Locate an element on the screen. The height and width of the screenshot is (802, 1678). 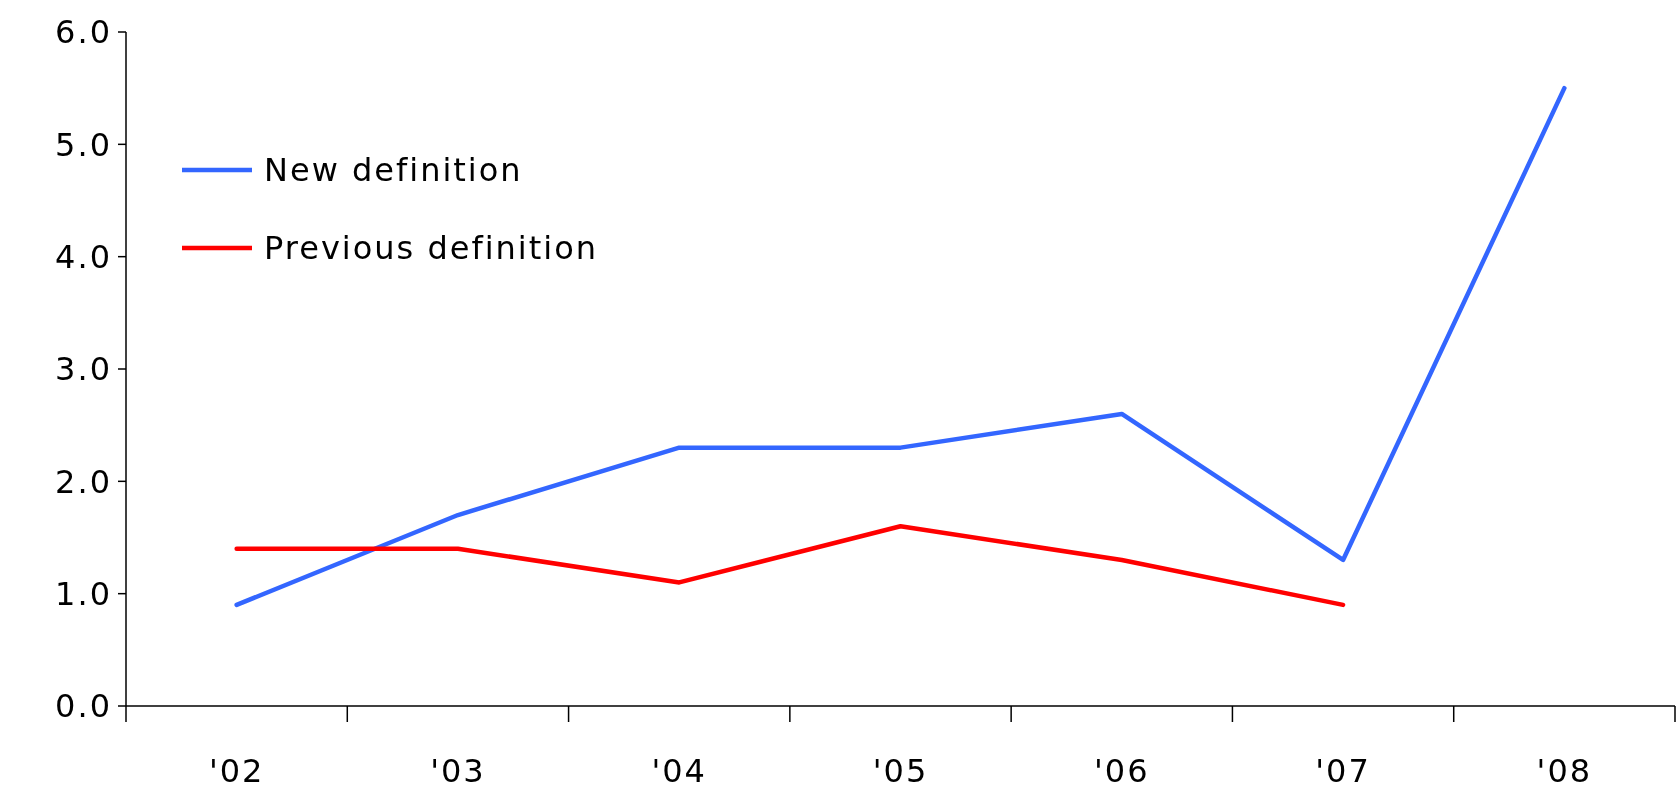
y-tick-label: 2.0 is located at coordinates (83, 481).